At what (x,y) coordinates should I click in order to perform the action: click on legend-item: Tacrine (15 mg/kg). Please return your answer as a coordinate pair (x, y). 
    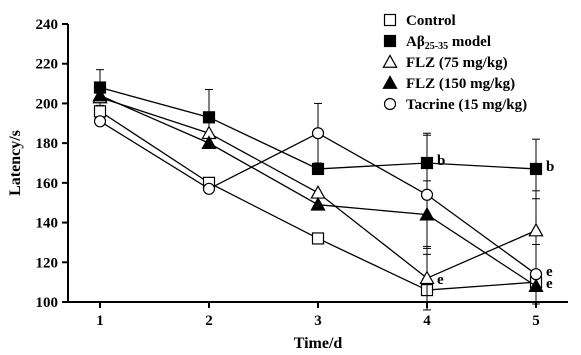
    Looking at the image, I should click on (455, 105).